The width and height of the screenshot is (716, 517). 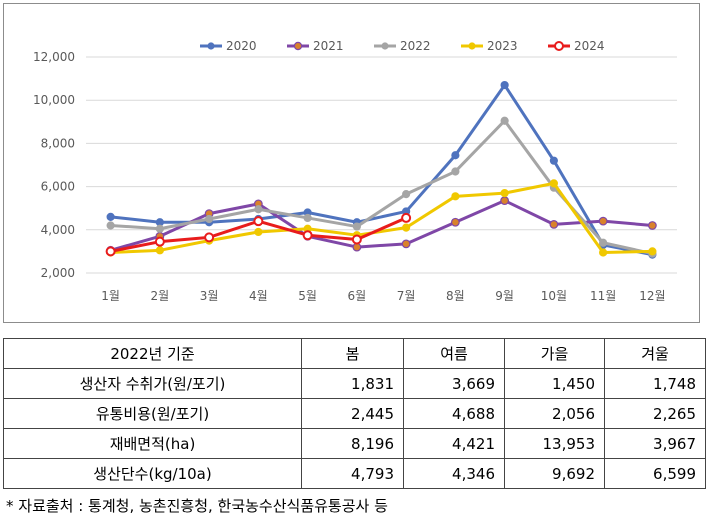 I want to click on table-cell: 9,692, so click(x=554, y=473).